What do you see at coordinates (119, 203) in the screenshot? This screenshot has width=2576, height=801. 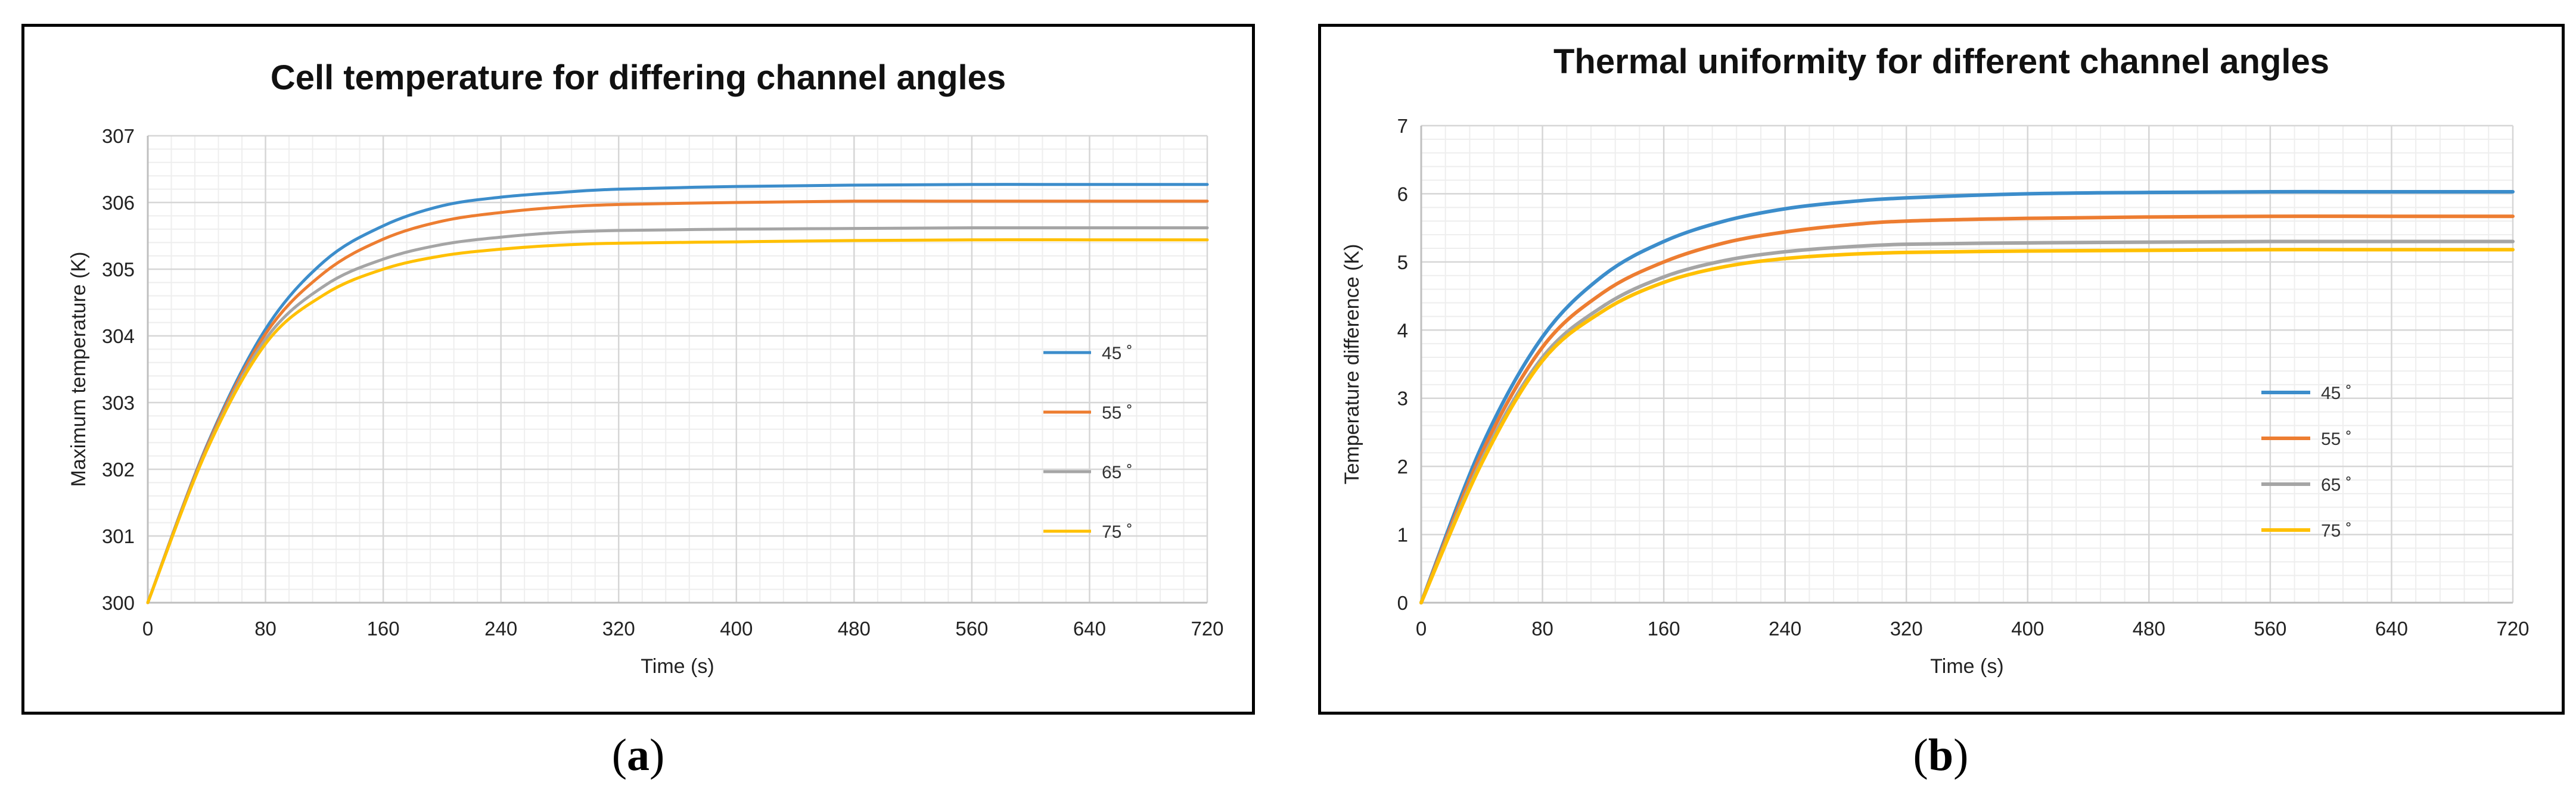 I see `y-tick-label: 306` at bounding box center [119, 203].